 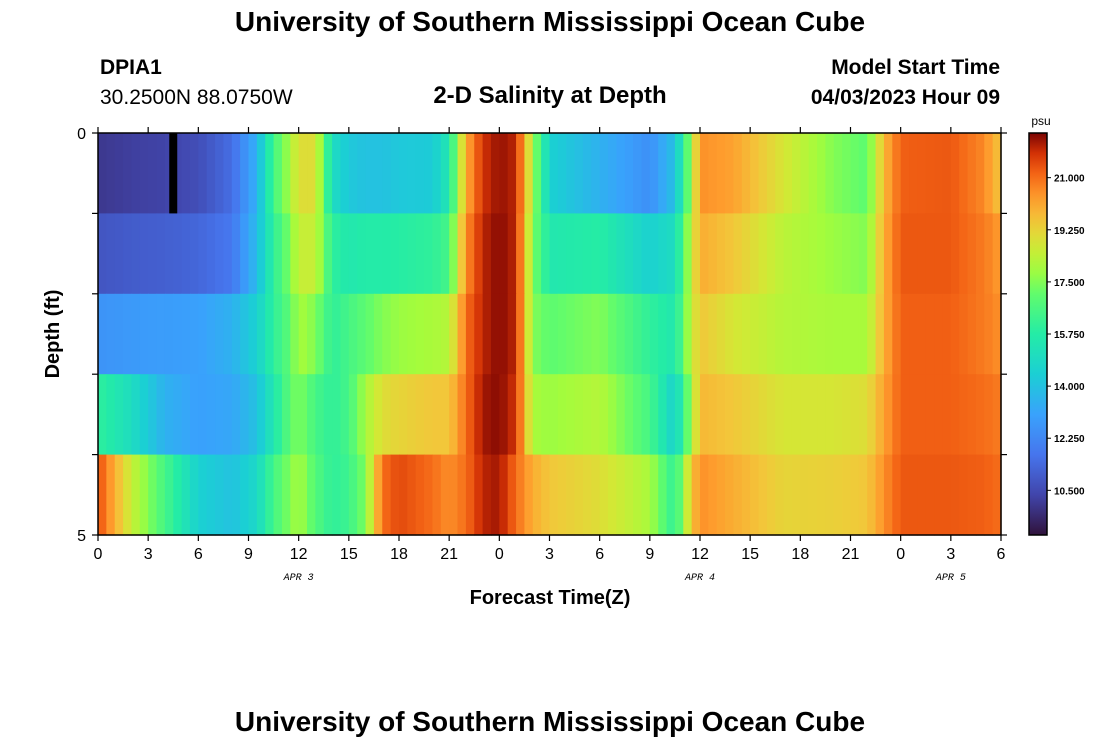 I want to click on model-start-label: Model Start Time, so click(x=915, y=67).